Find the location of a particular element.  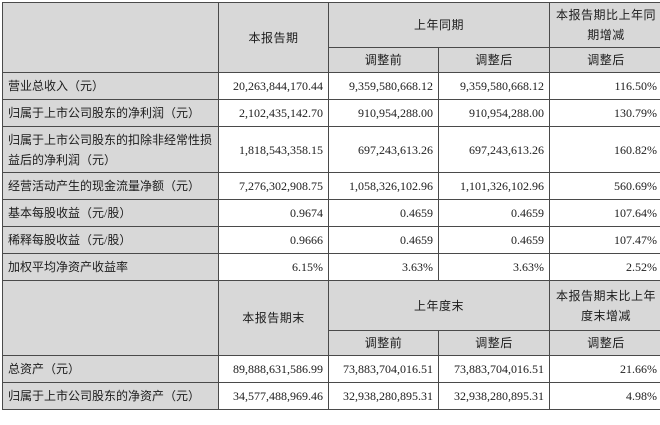

cell-prior-before: 910,954,288.00 is located at coordinates (383, 113).